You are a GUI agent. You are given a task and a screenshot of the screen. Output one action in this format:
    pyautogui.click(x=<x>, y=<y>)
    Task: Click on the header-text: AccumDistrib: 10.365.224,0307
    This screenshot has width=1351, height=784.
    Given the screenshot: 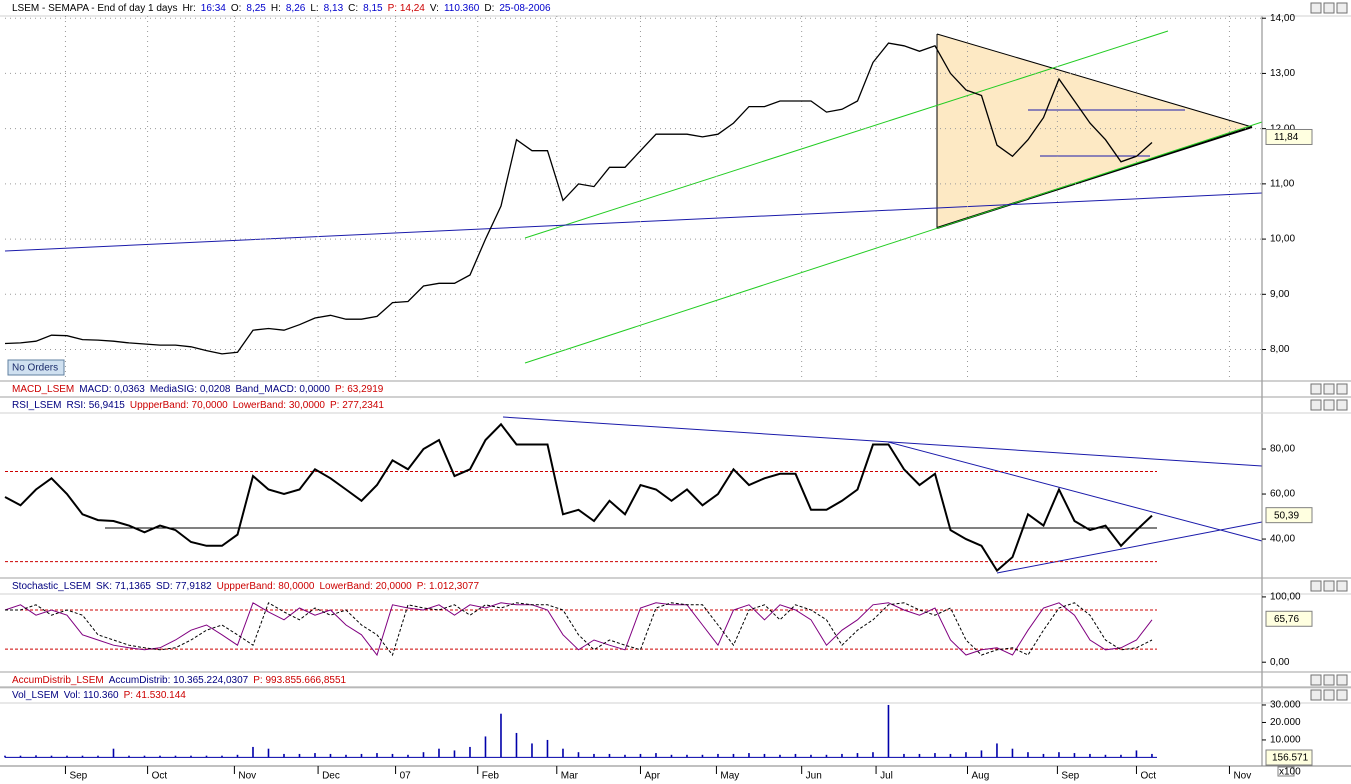 What is the action you would take?
    pyautogui.click(x=179, y=680)
    